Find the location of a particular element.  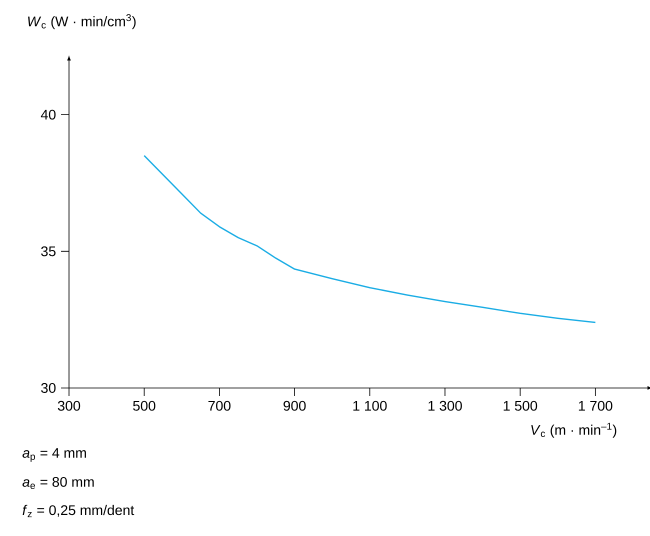

x-axis-title: V$_{c}$ (m · min$^{–1}$) is located at coordinates (573, 430).